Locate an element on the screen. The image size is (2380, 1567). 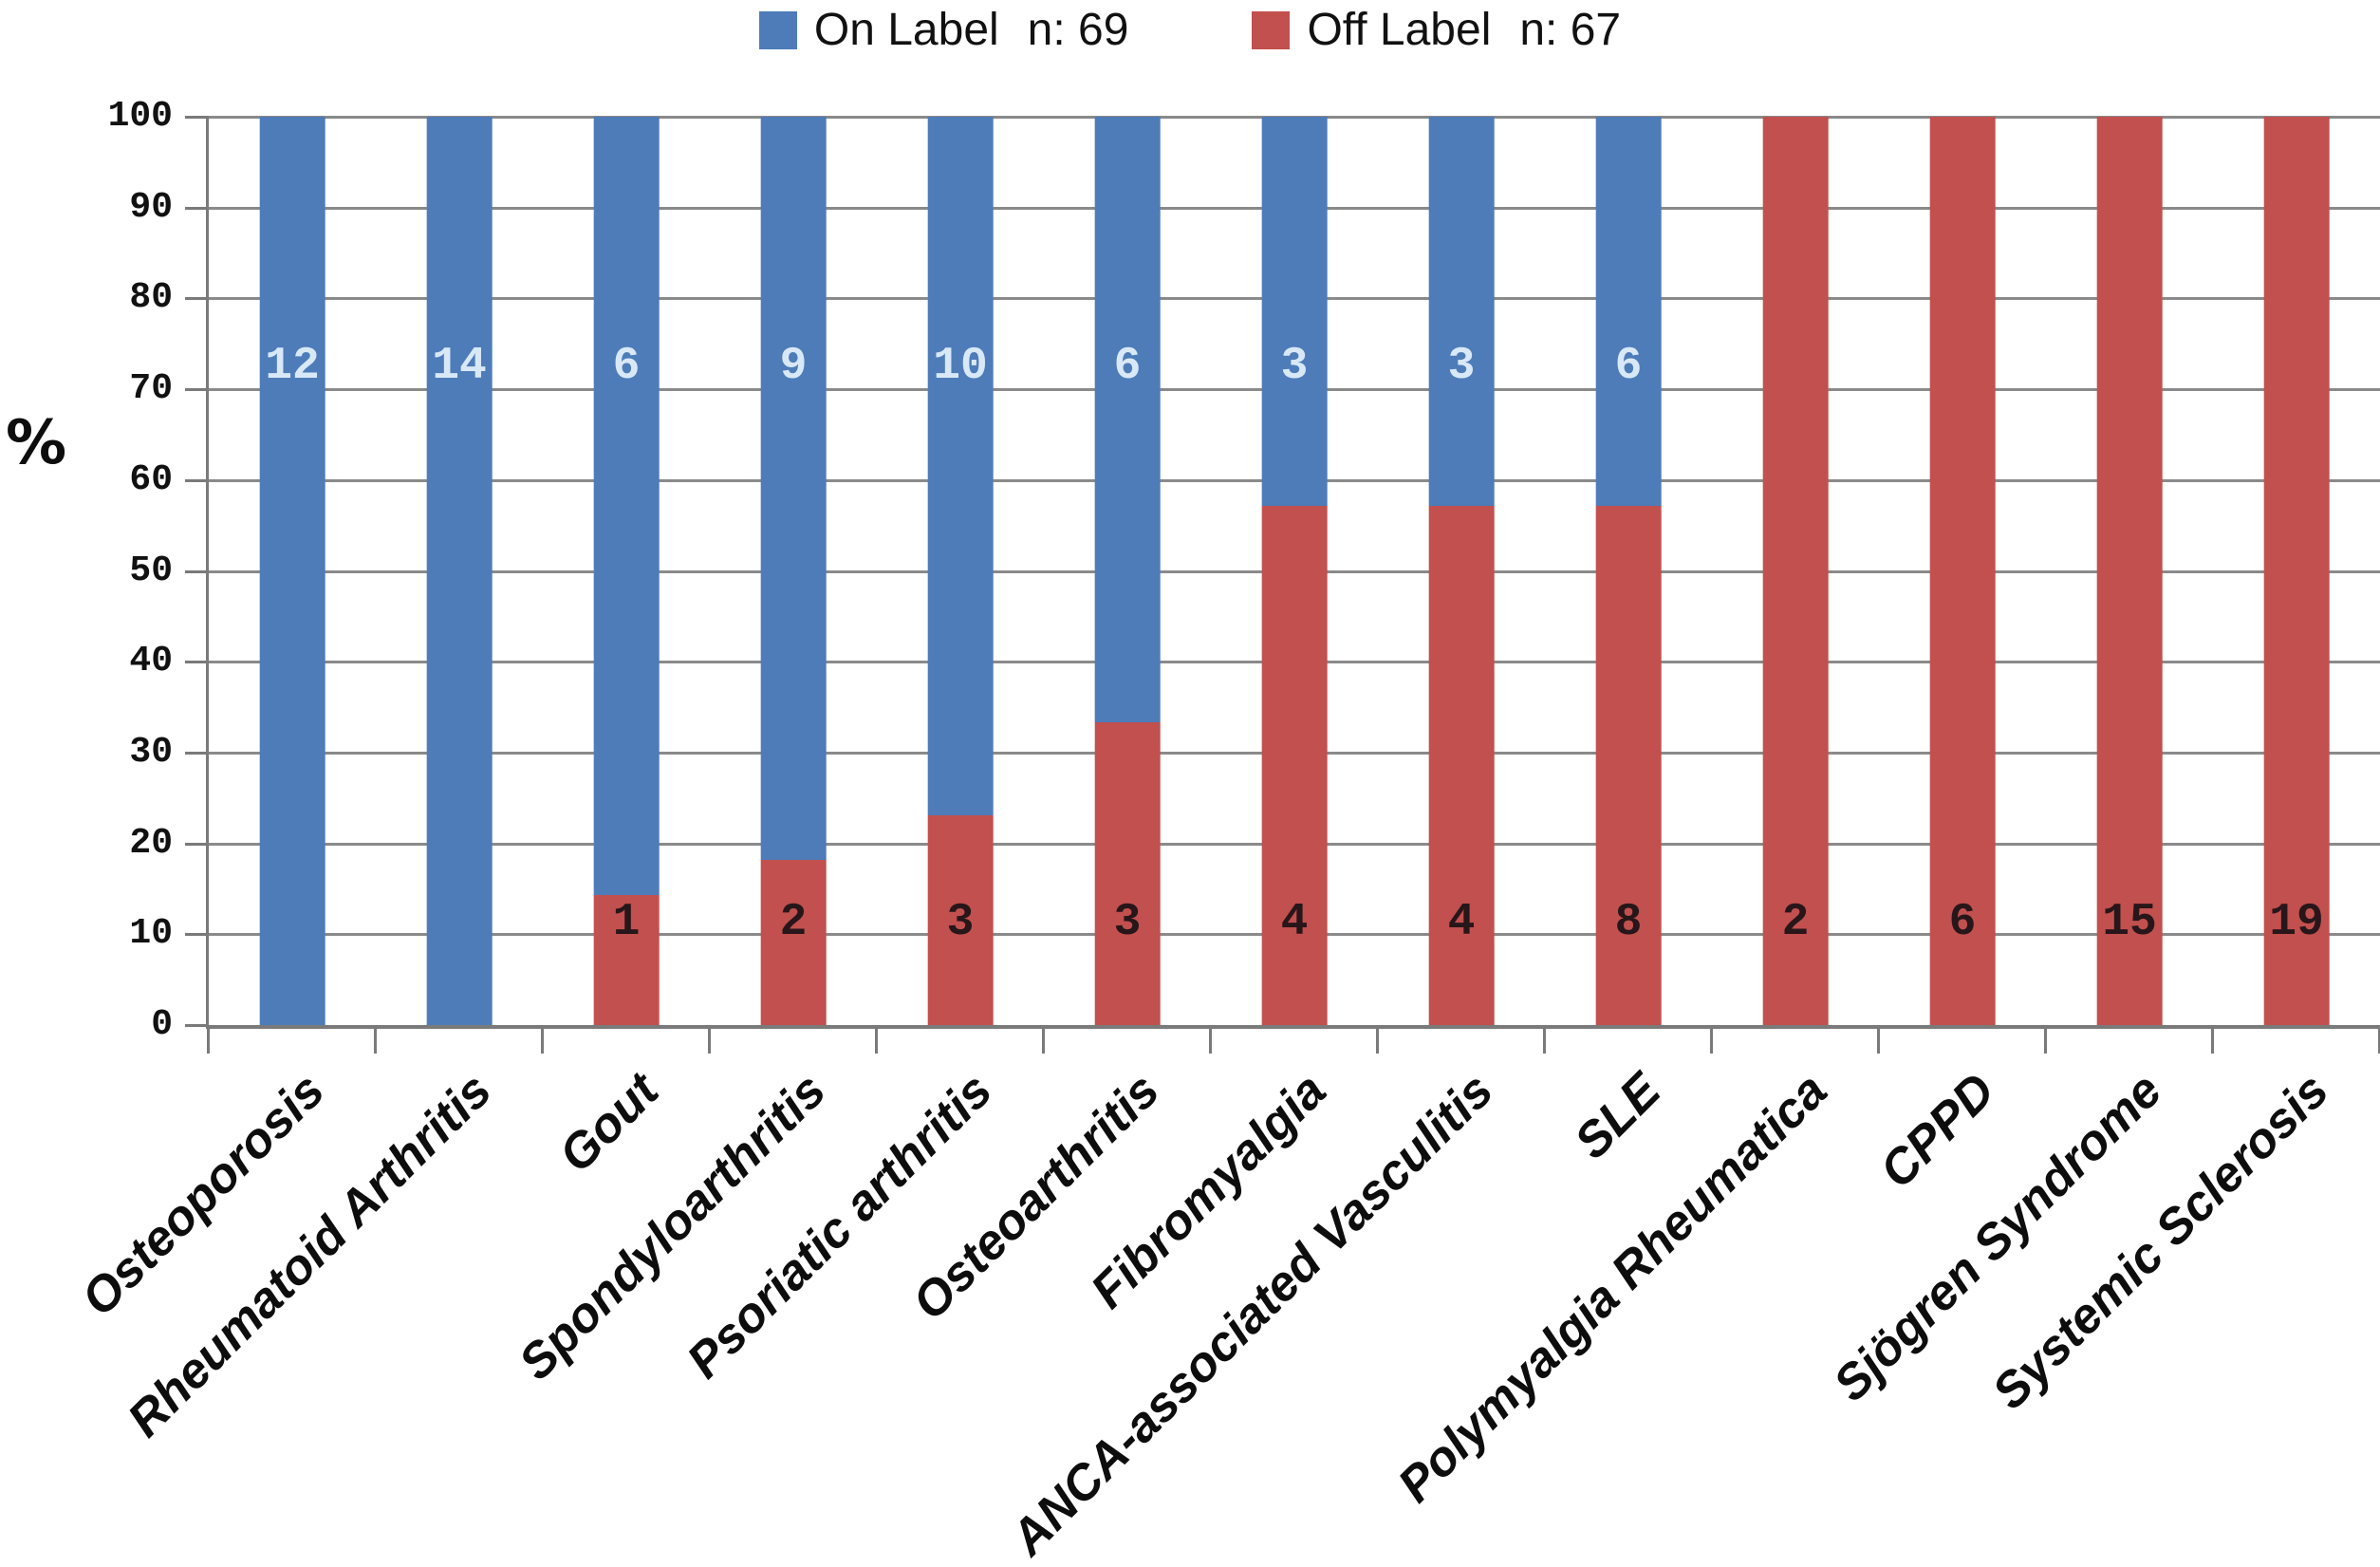
legend-item-off-label: Off Label n: 67 is located at coordinates (1437, 31).